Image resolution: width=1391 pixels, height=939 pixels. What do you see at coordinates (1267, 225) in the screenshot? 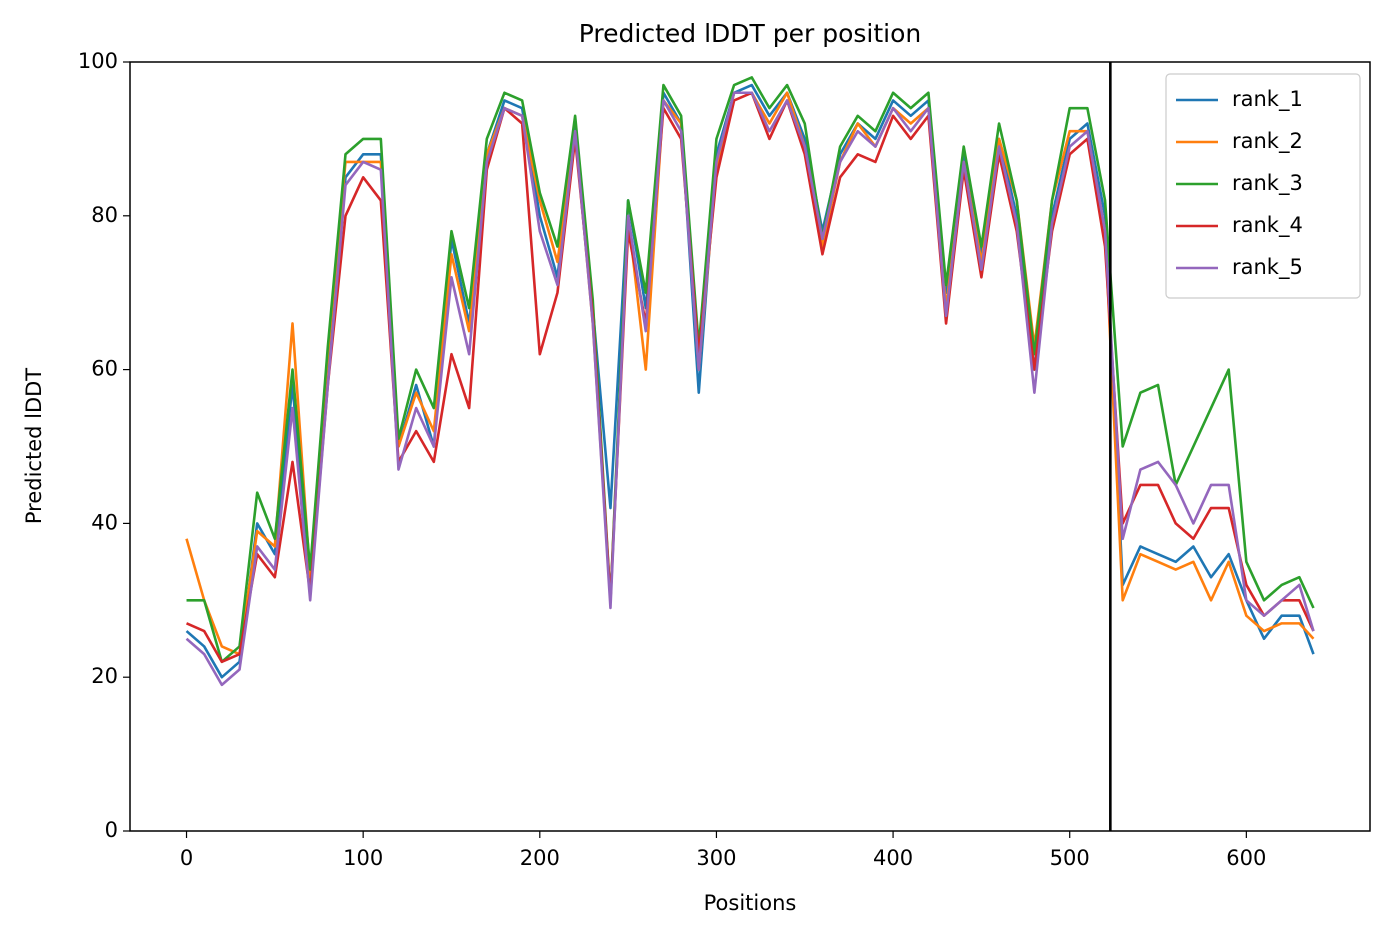
I see `legend-label: rank_4` at bounding box center [1267, 225].